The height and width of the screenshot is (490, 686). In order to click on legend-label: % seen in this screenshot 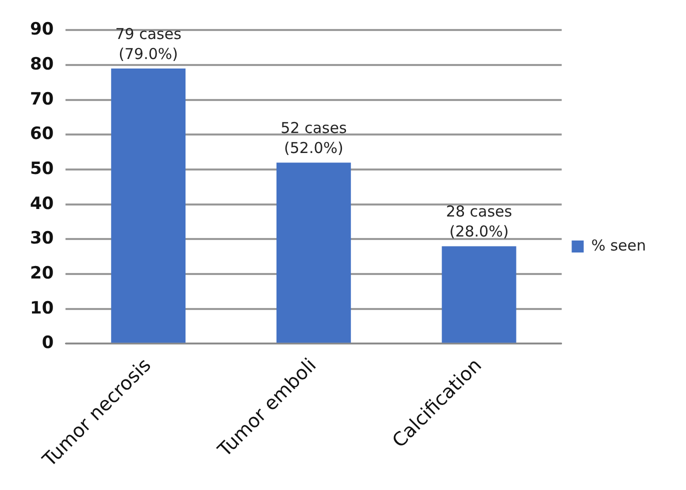, I will do `click(618, 245)`.